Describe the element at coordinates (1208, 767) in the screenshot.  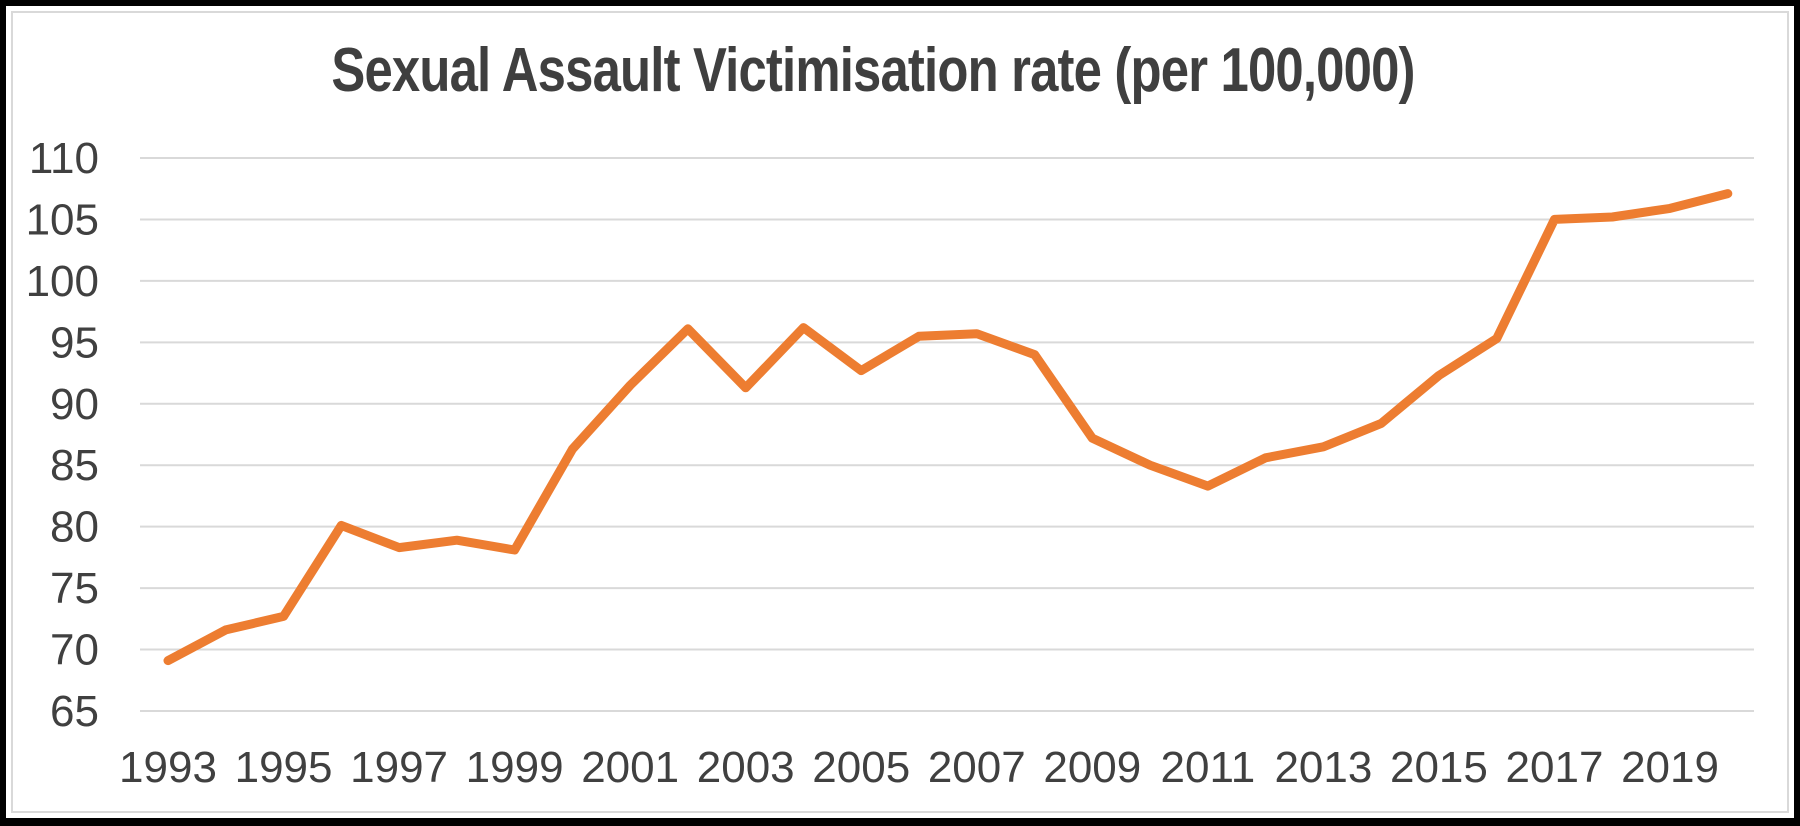
I see `x-axis-tick-label: 2011` at that location.